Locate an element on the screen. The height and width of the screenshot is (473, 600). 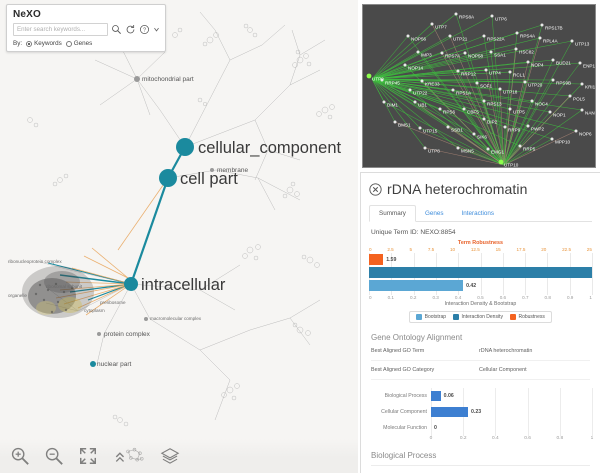
tree-node-nuclear-part is located at coordinates (93, 364).